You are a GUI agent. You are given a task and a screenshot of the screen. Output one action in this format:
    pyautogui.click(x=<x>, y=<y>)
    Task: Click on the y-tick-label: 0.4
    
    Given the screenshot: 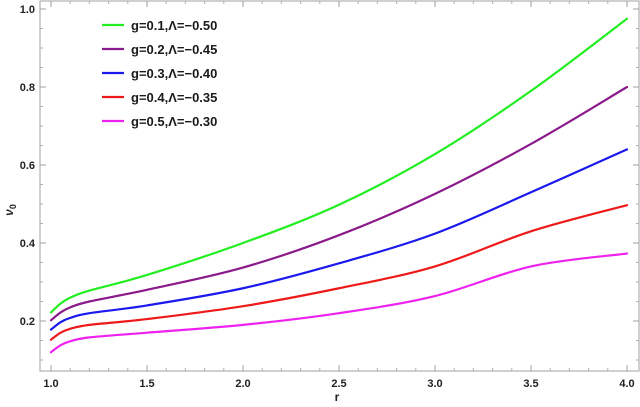 What is the action you would take?
    pyautogui.click(x=28, y=244)
    